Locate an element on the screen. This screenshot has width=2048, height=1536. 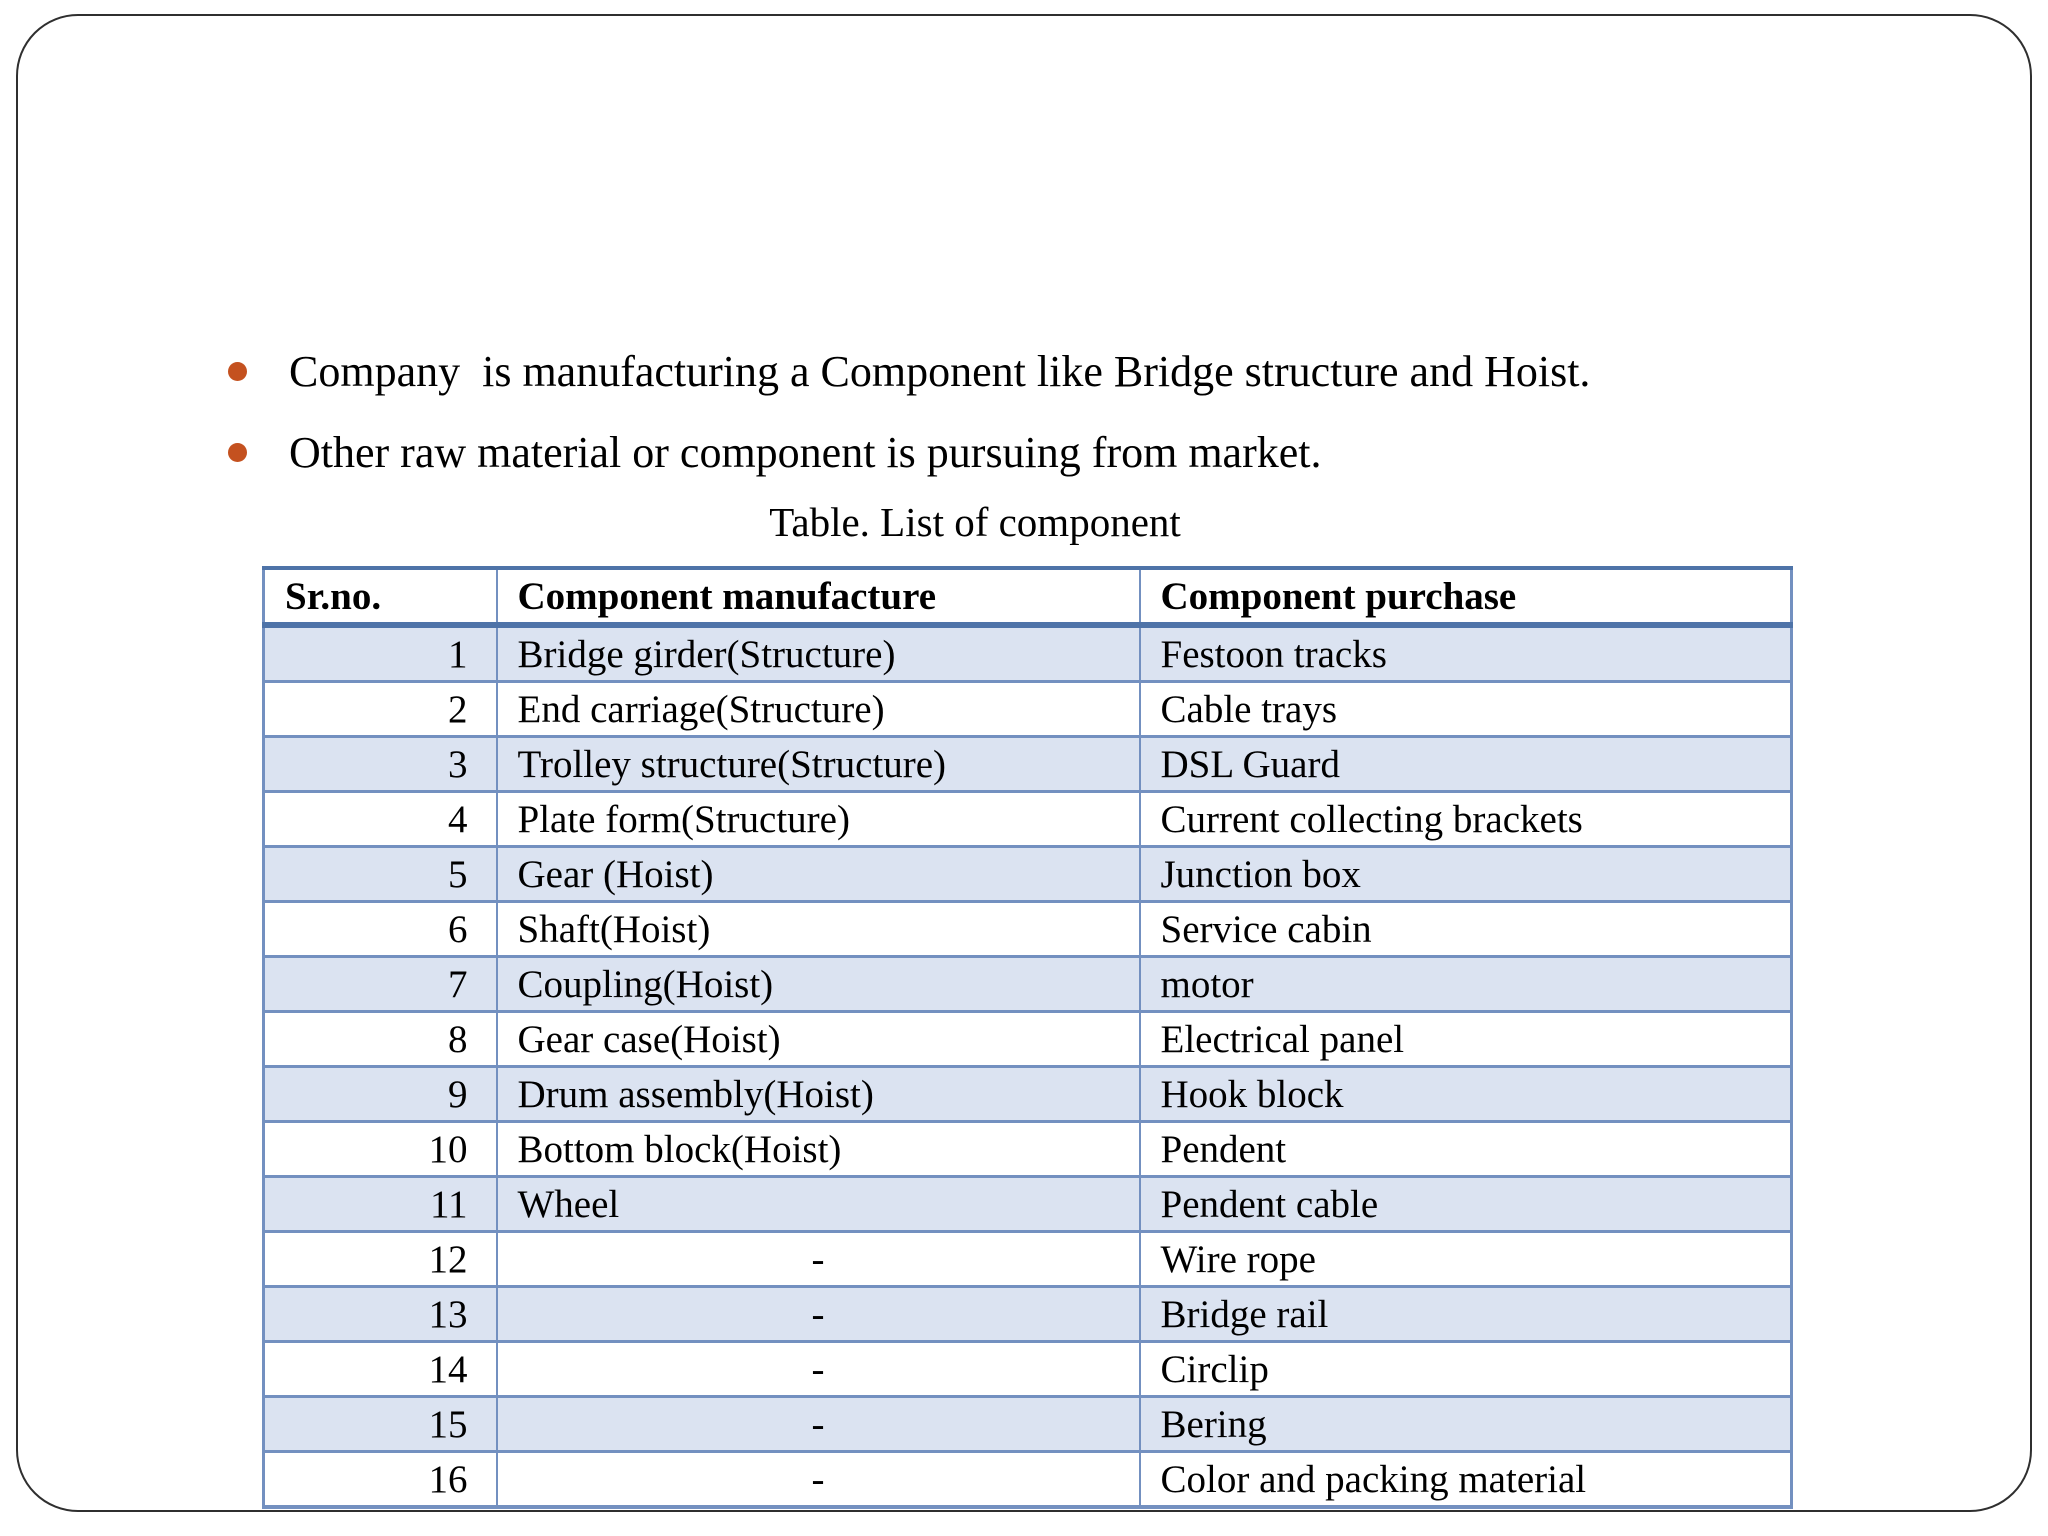
table-row: 5 Gear (Hoist) Junction box is located at coordinates (1027, 874).